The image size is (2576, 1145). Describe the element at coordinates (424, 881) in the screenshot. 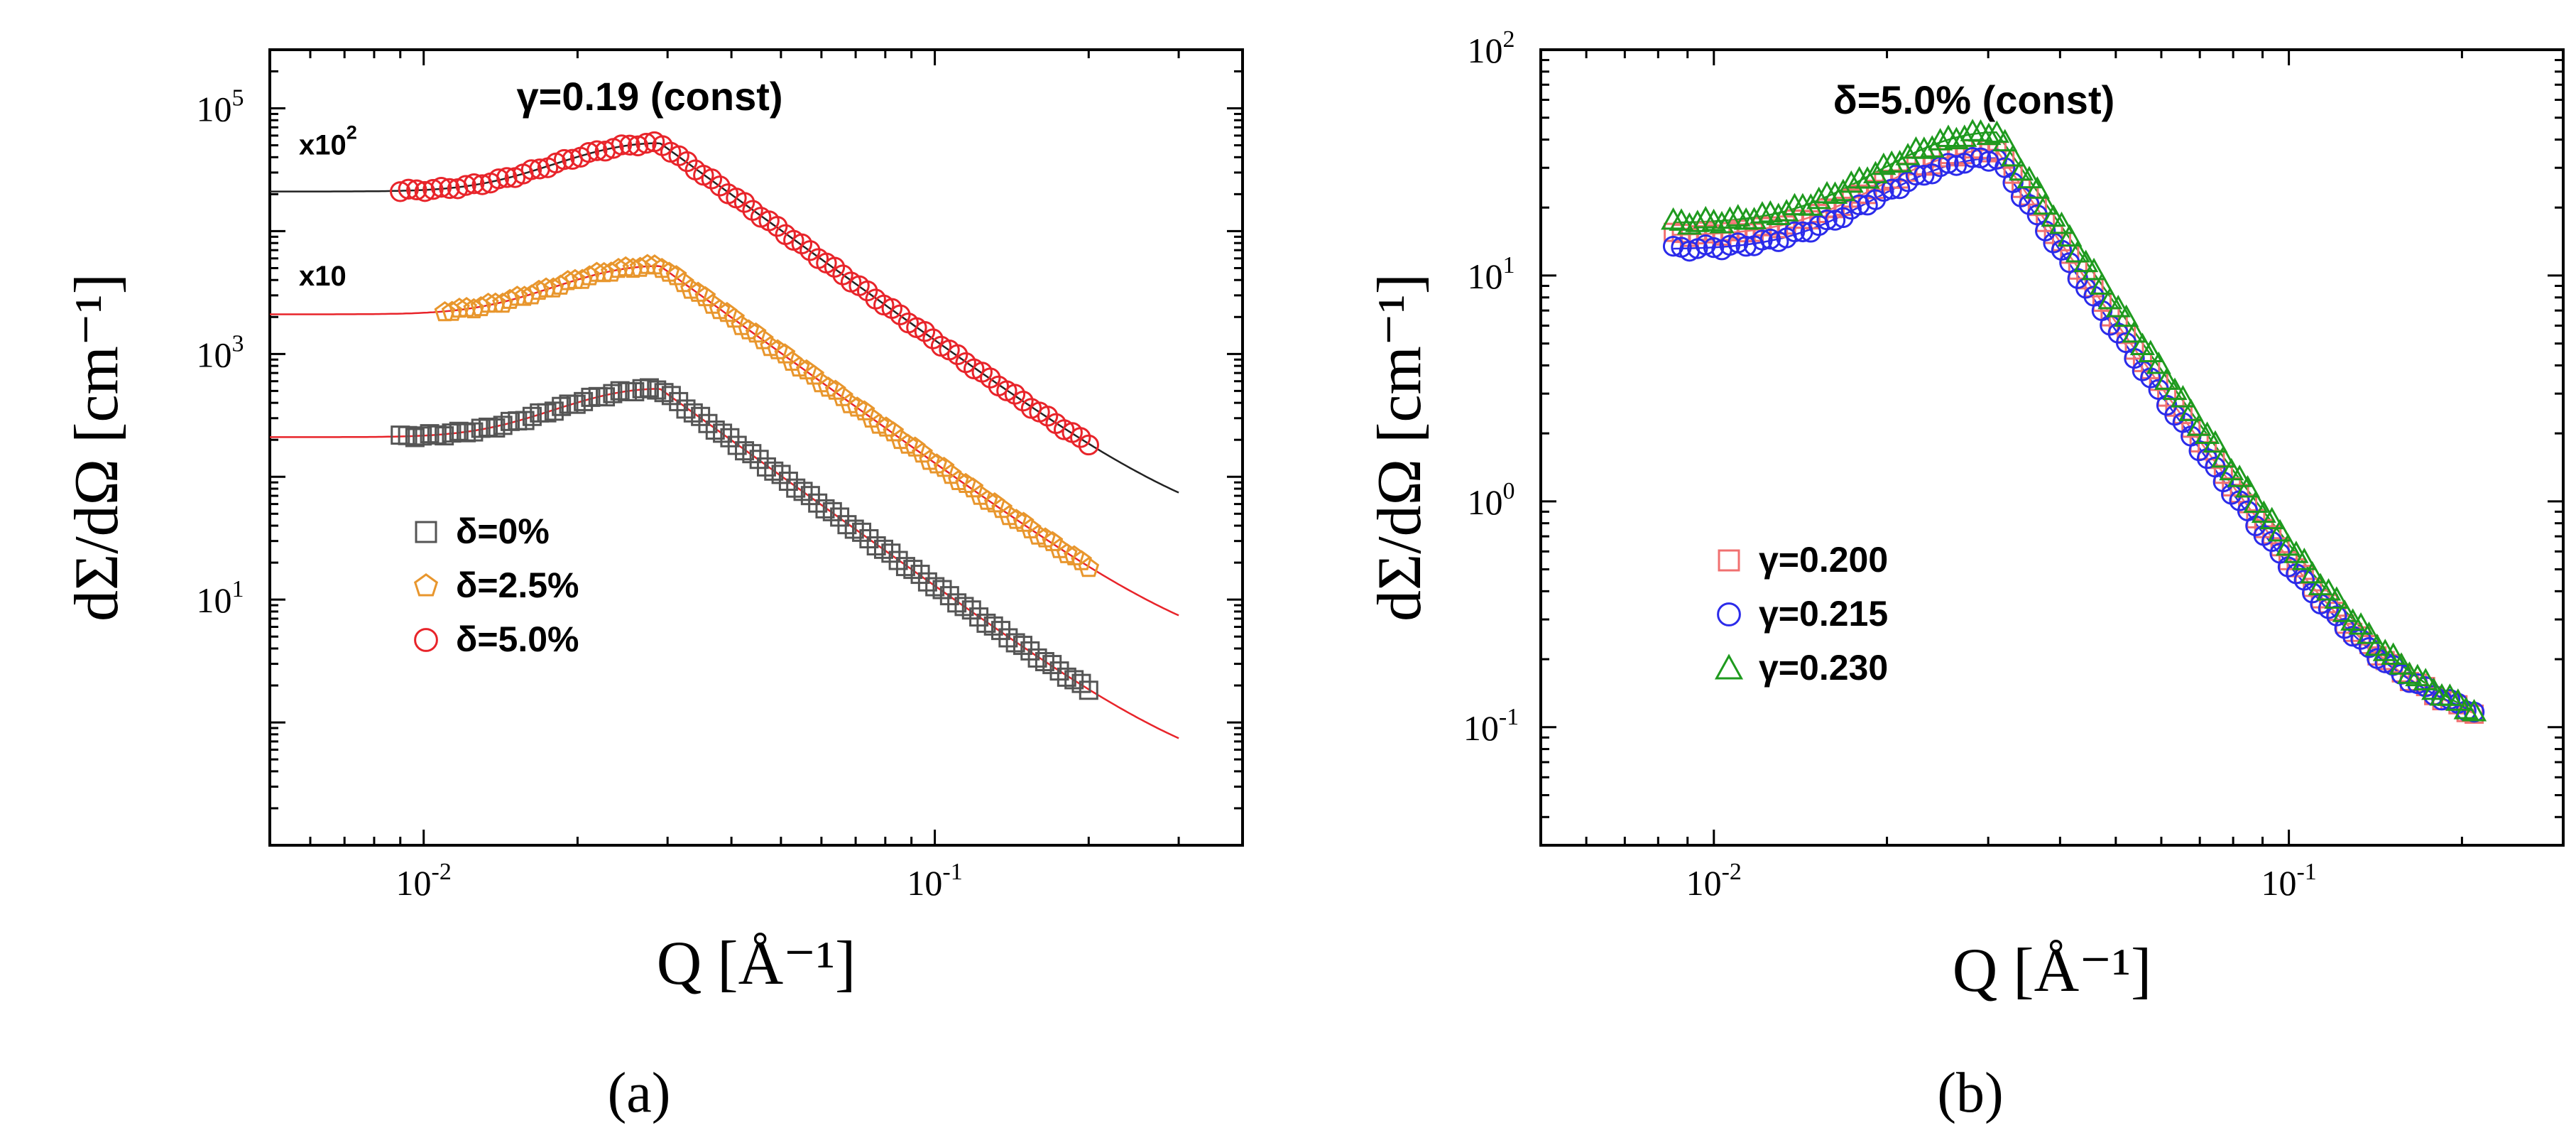

I see `panel-a-x-tick-label: 10⁻²` at that location.